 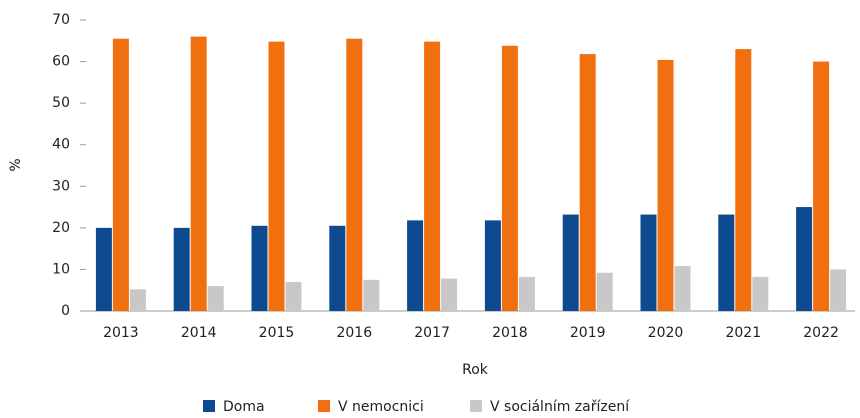 What do you see at coordinates (743, 333) in the screenshot?
I see `x-tick-label: 2021` at bounding box center [743, 333].